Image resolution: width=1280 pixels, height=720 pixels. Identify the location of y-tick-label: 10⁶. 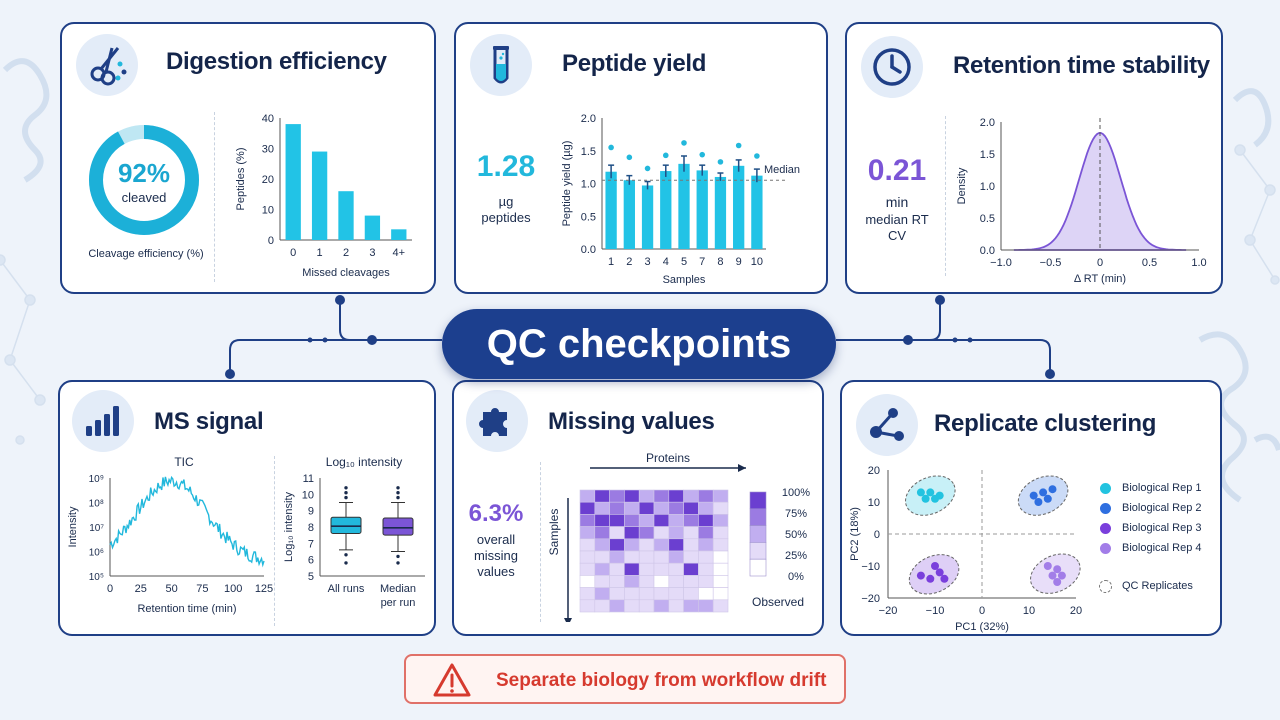
(96, 553).